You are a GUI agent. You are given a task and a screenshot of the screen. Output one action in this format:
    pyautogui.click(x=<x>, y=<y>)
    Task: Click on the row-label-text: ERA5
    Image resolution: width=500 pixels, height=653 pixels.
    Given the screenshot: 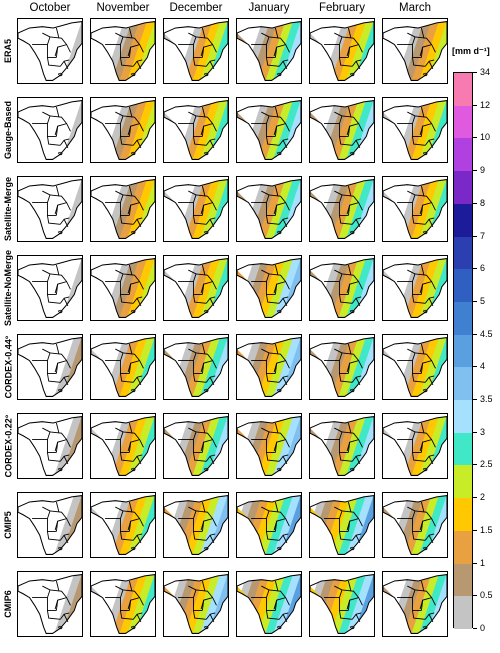 What is the action you would take?
    pyautogui.click(x=8, y=51)
    